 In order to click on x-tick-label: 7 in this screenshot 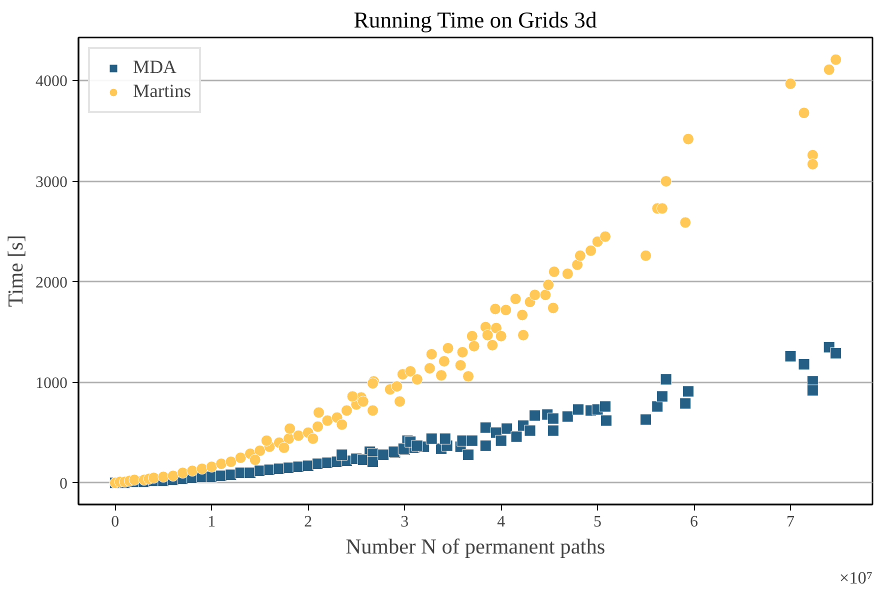, I will do `click(790, 522)`.